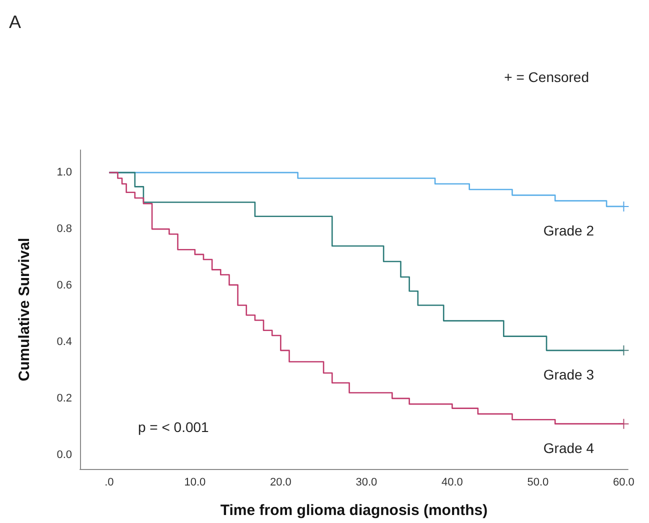 Image resolution: width=649 pixels, height=523 pixels. What do you see at coordinates (64, 172) in the screenshot?
I see `y-tick-label: 1.0` at bounding box center [64, 172].